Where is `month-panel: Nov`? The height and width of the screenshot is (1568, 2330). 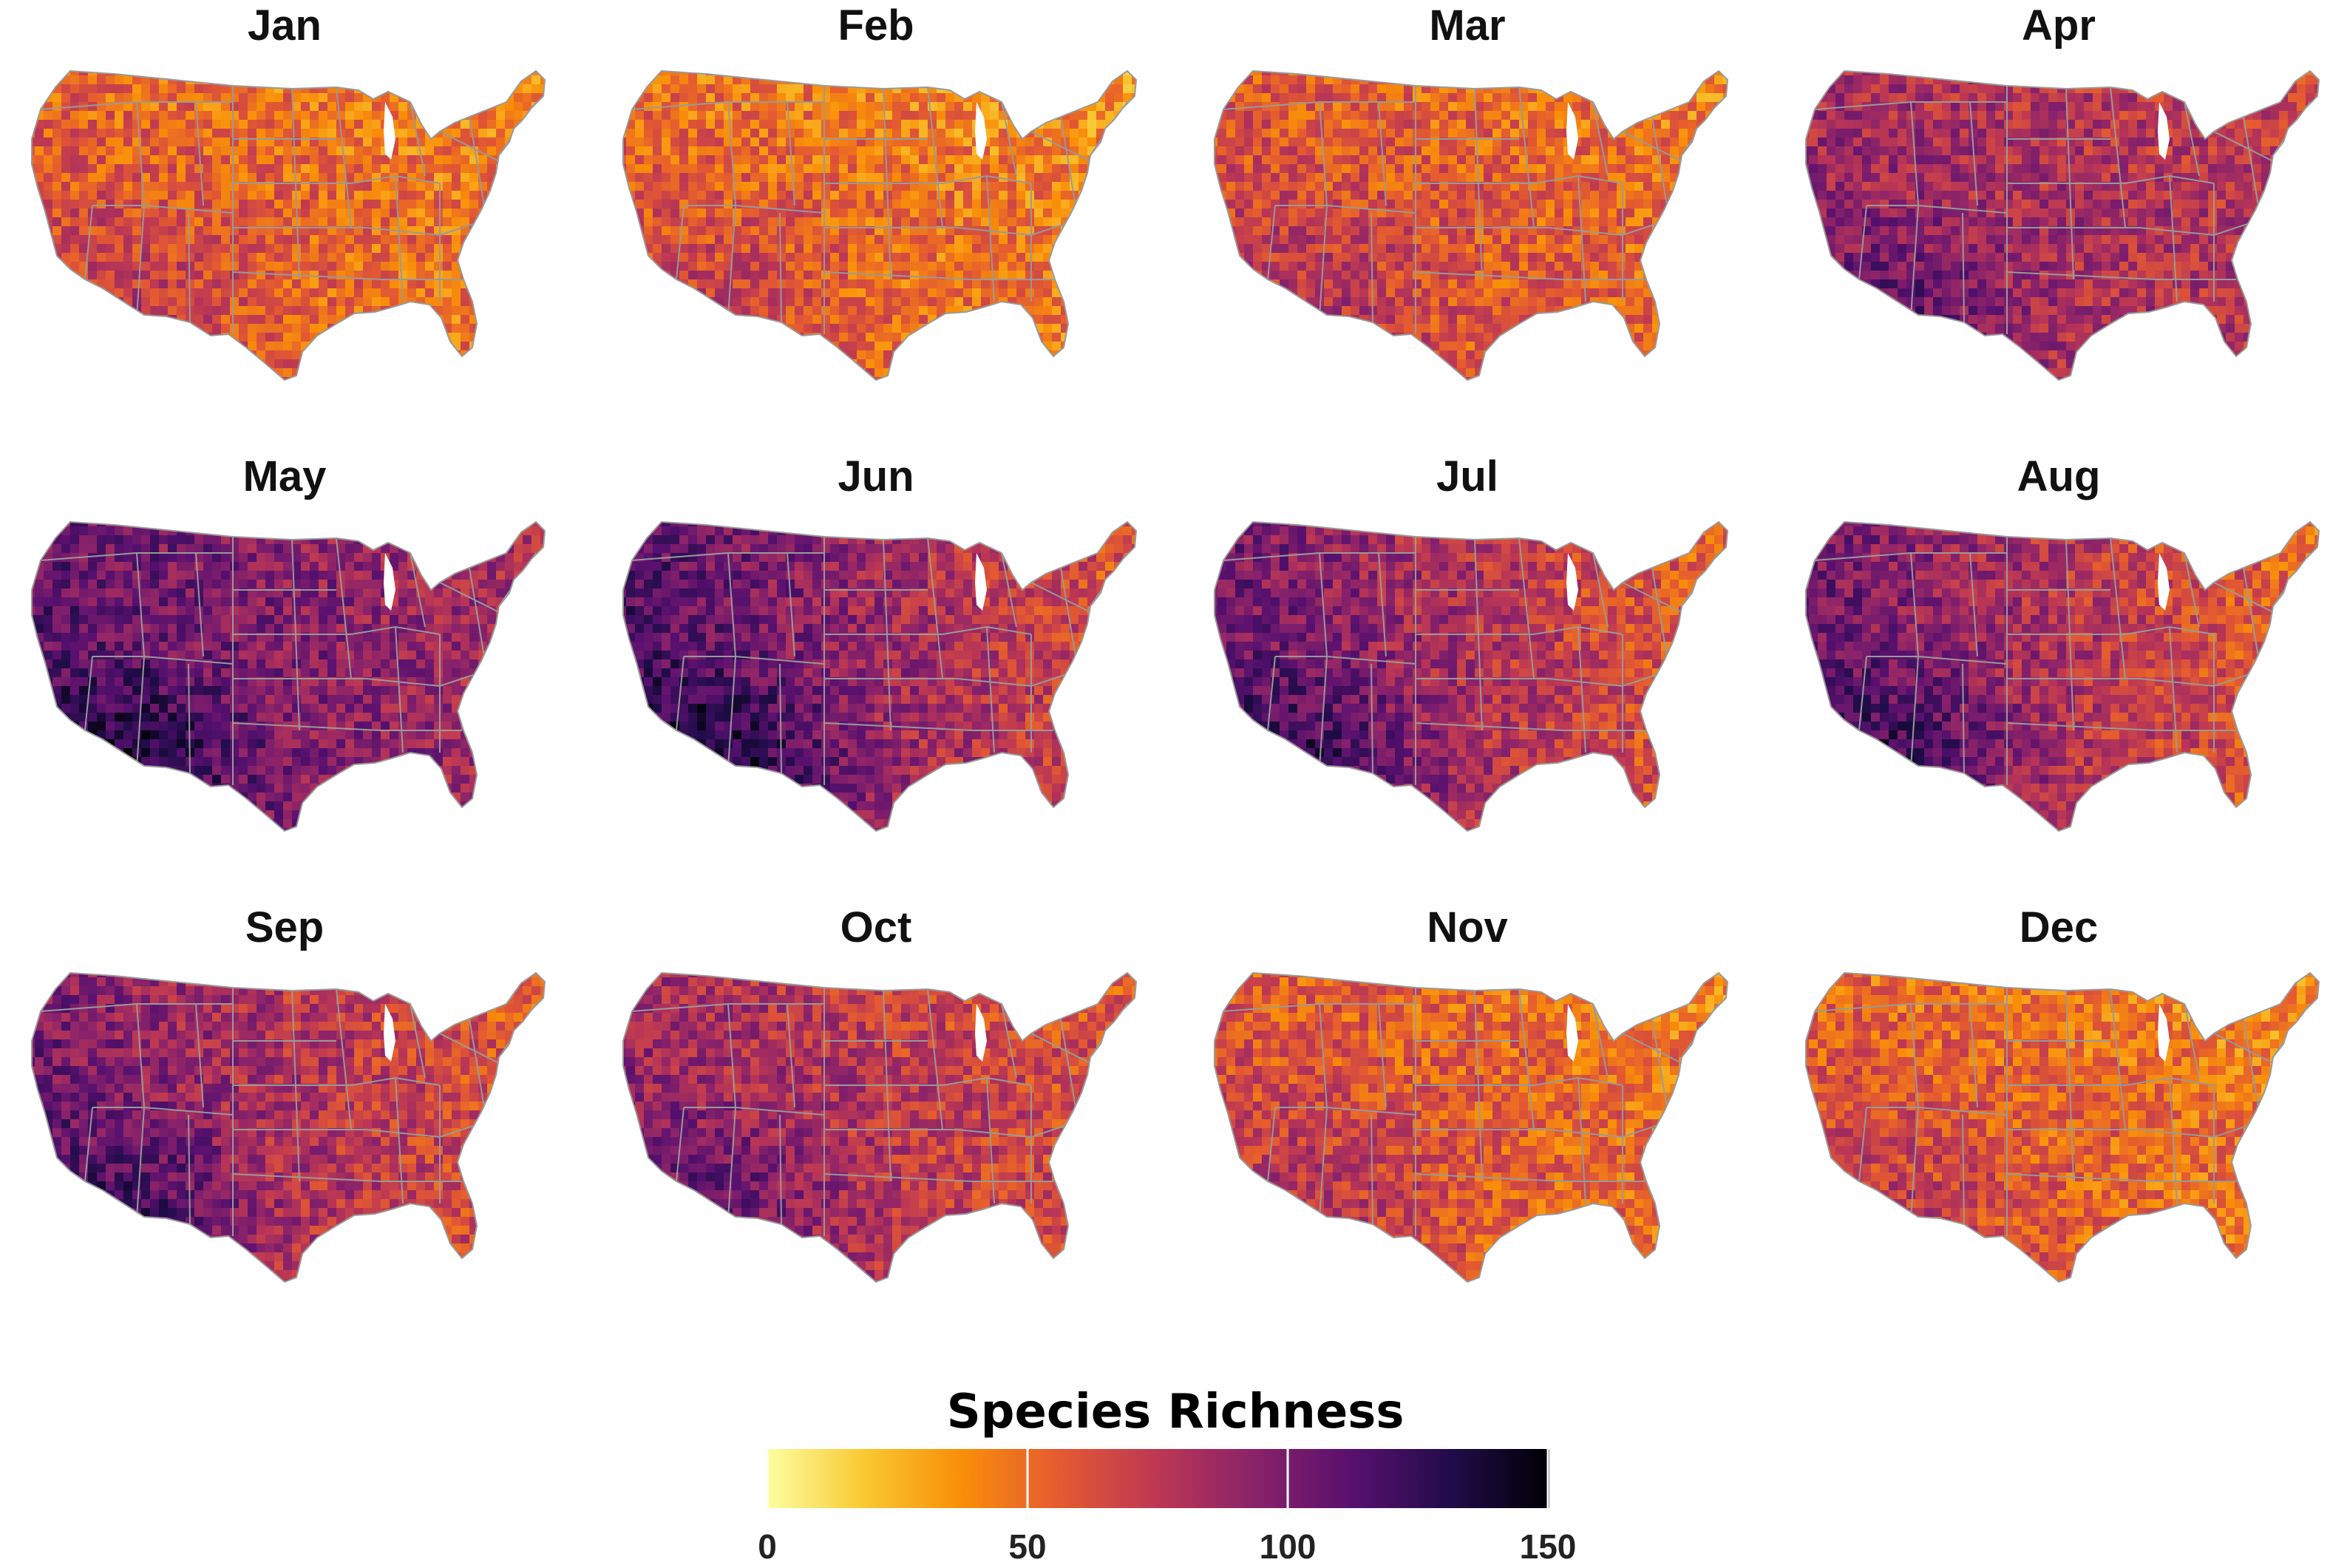 month-panel: Nov is located at coordinates (1489, 1127).